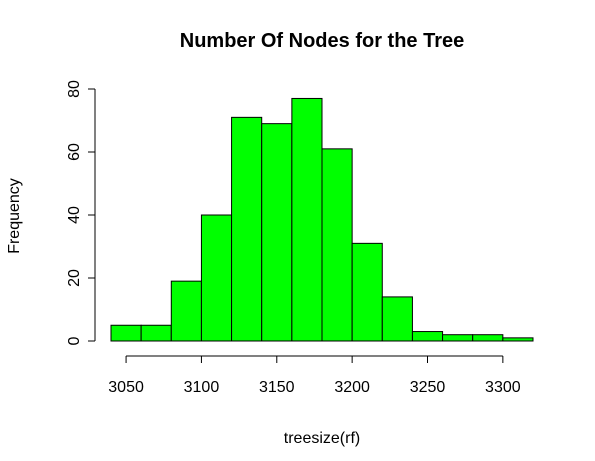  Describe the element at coordinates (14, 216) in the screenshot. I see `y-axis-label: Frequency` at that location.